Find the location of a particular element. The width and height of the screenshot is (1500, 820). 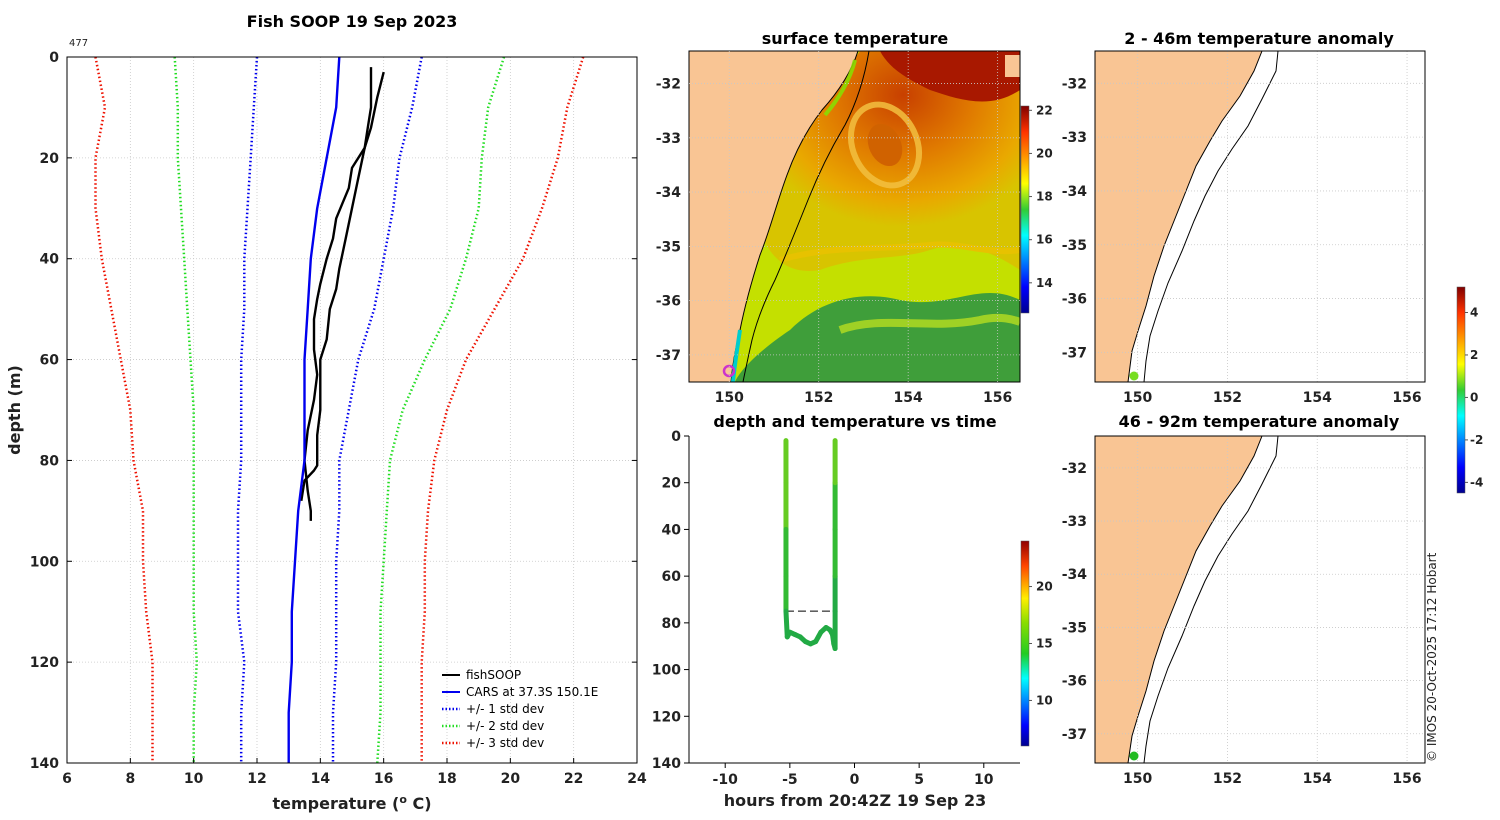

legend-2std: +/- 2 std dev is located at coordinates (505, 726).